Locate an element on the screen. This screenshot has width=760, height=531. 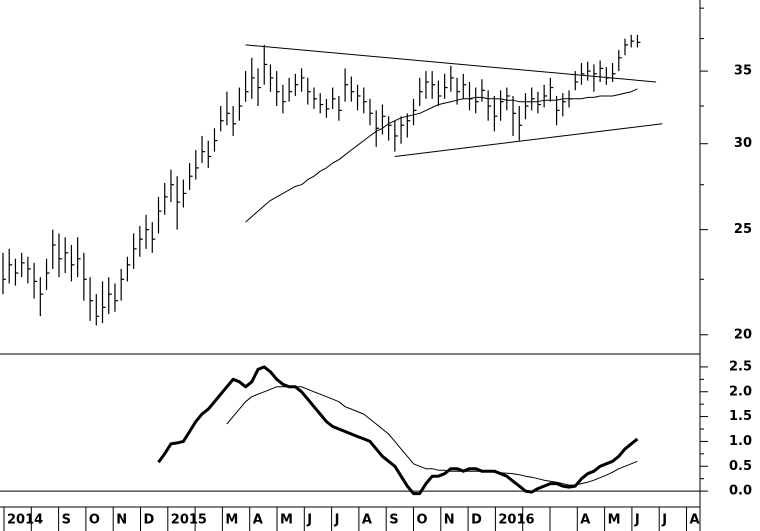
y-tick-label: 2.0 is located at coordinates (740, 391).